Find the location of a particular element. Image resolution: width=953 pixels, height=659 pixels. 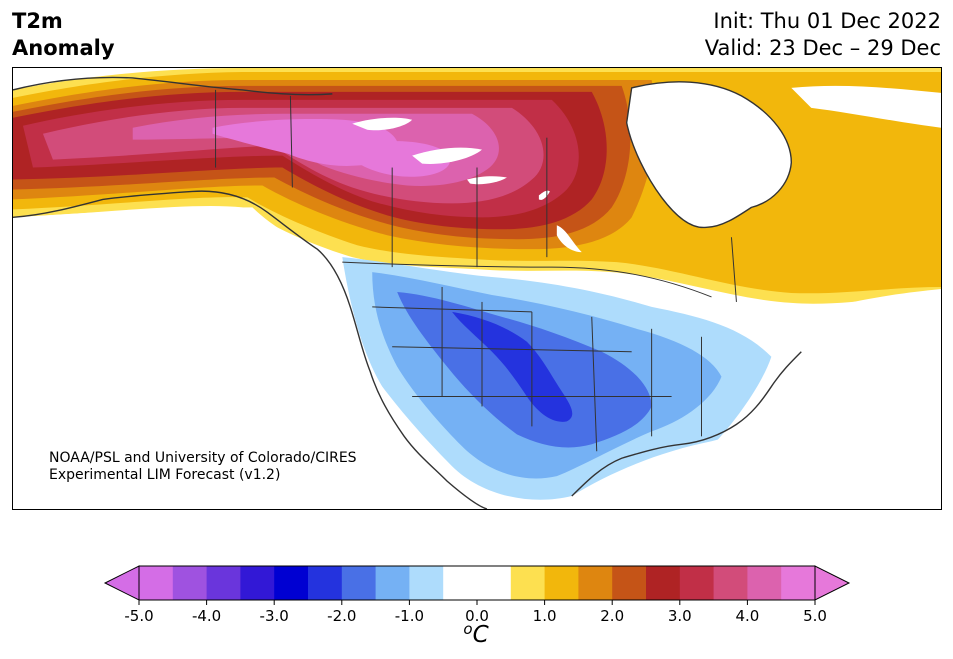

colorbar-svg: -5.0 -4.0 -3.0 -2.0 -1.0 0.0 1.0 2.0 3.0 4.0 5.0 oC is located at coordinates (477, 606).